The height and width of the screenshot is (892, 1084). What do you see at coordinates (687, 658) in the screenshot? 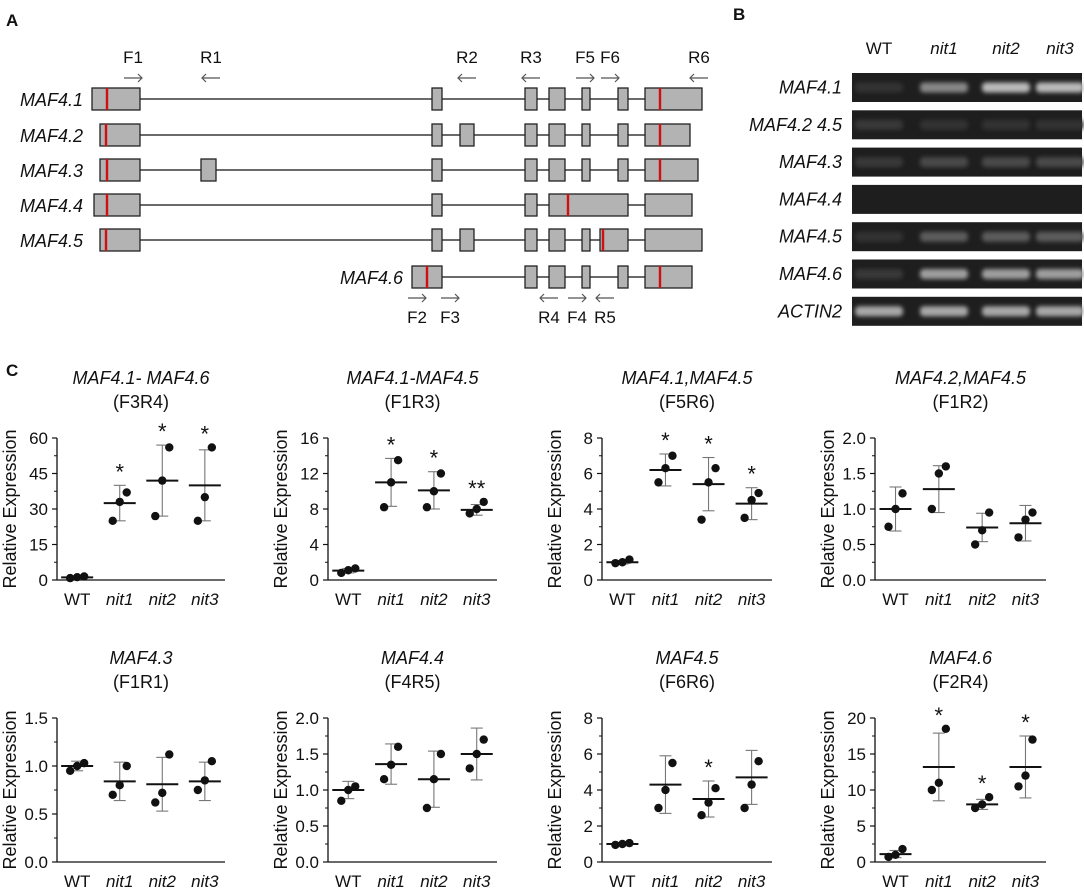
I see `chart-title: MAF4.5` at bounding box center [687, 658].